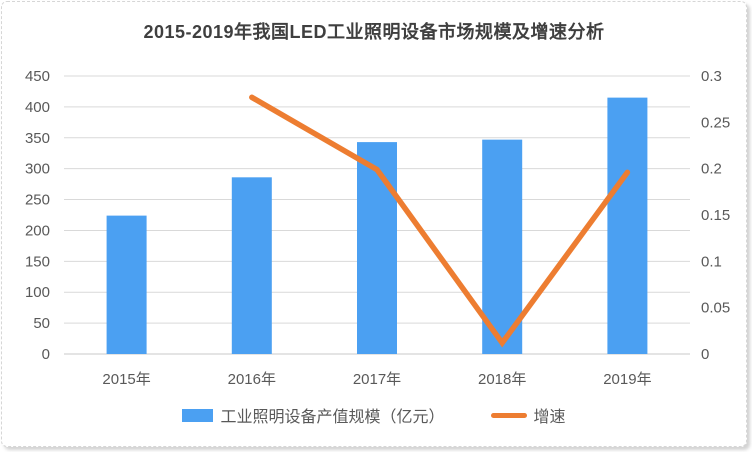  What do you see at coordinates (37, 76) in the screenshot?
I see `left-axis-tick: 450` at bounding box center [37, 76].